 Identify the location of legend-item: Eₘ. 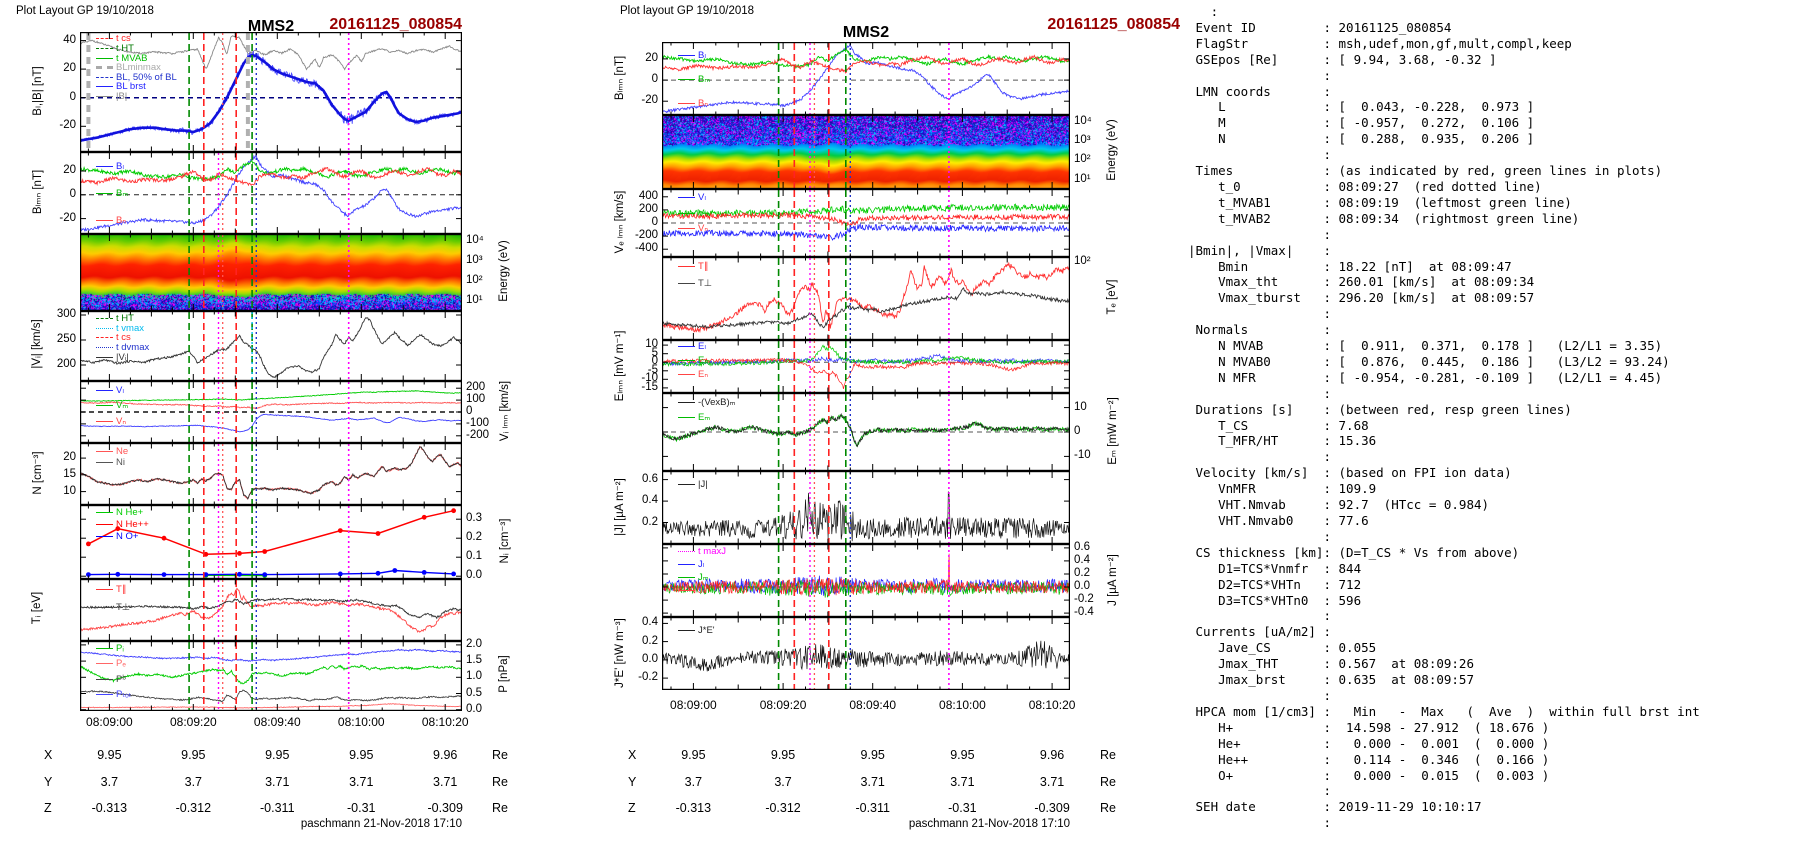
(694, 360).